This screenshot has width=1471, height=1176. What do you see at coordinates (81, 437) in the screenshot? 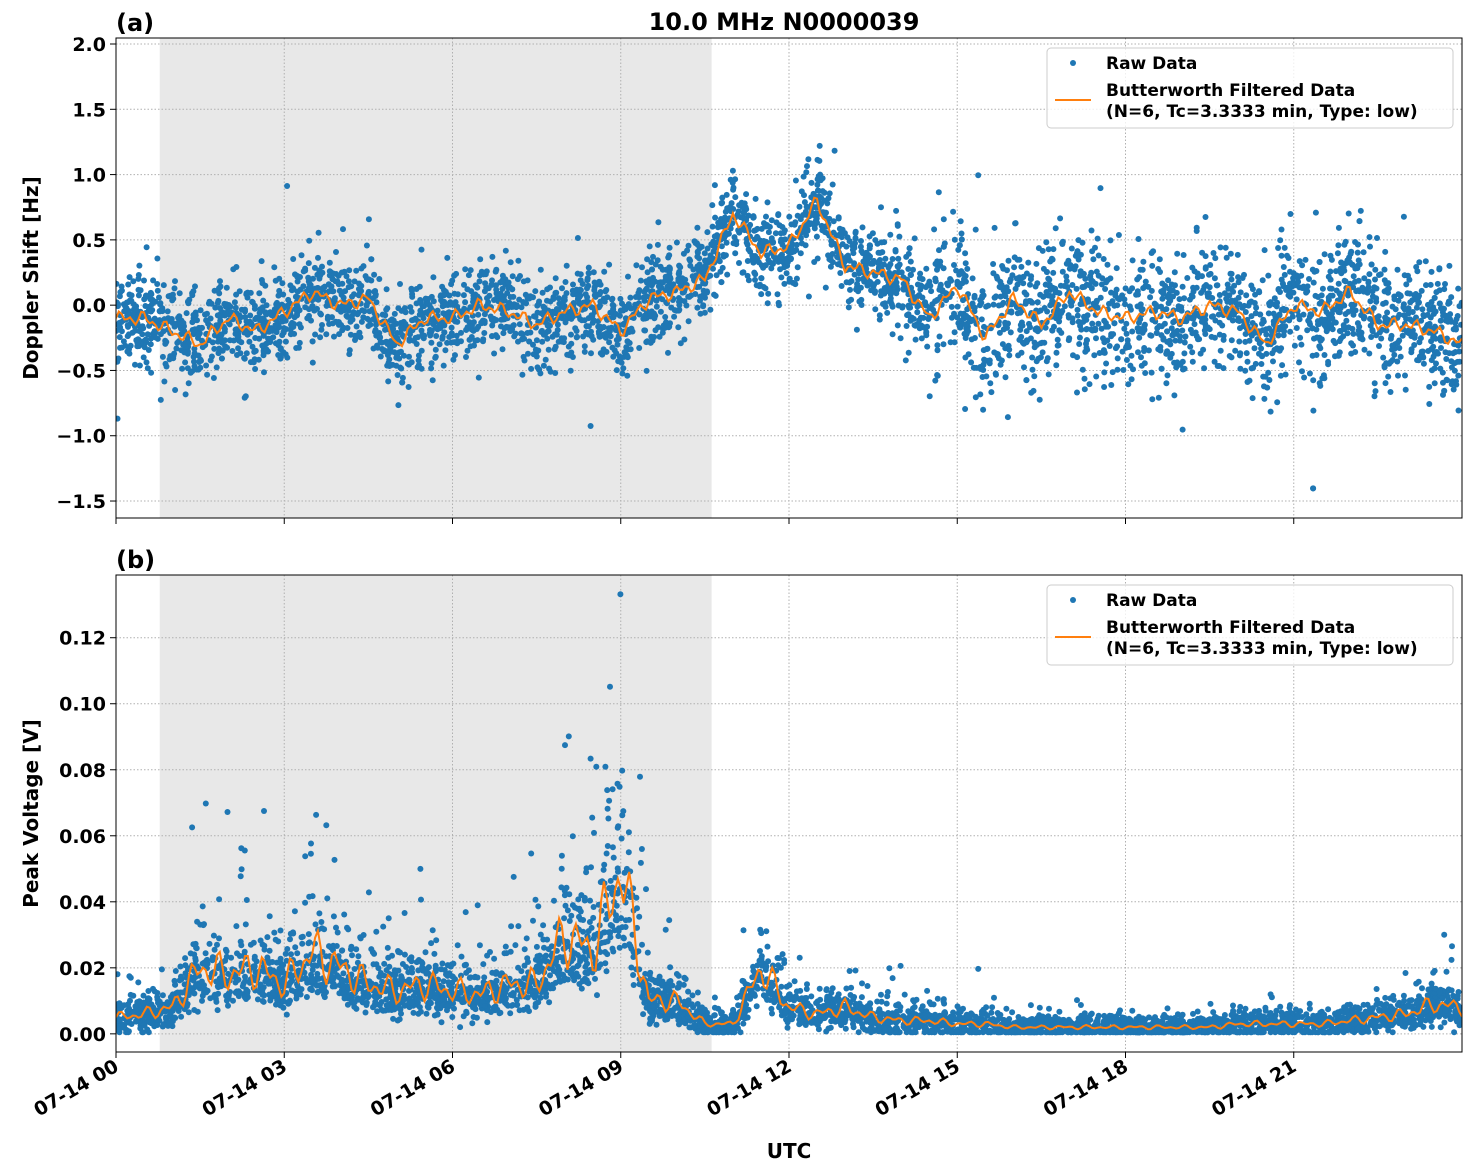
I see `y-tick-label: −1.0` at bounding box center [81, 437].